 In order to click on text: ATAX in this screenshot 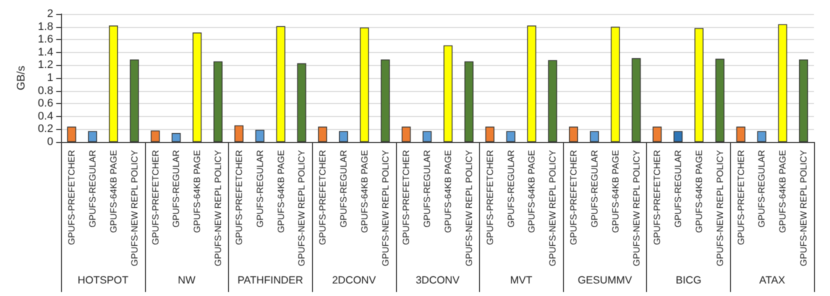, I will do `click(772, 280)`.